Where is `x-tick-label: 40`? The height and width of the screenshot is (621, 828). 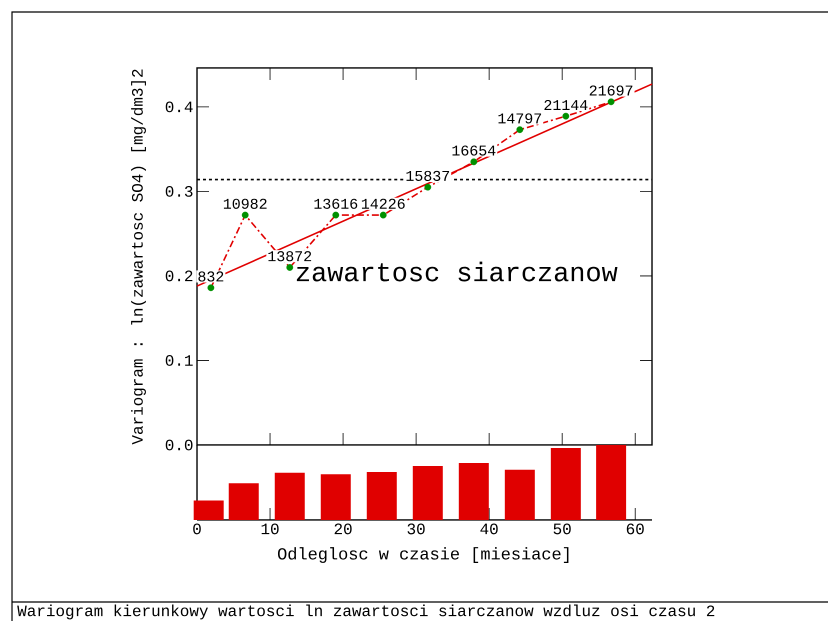 x-tick-label: 40 is located at coordinates (489, 529).